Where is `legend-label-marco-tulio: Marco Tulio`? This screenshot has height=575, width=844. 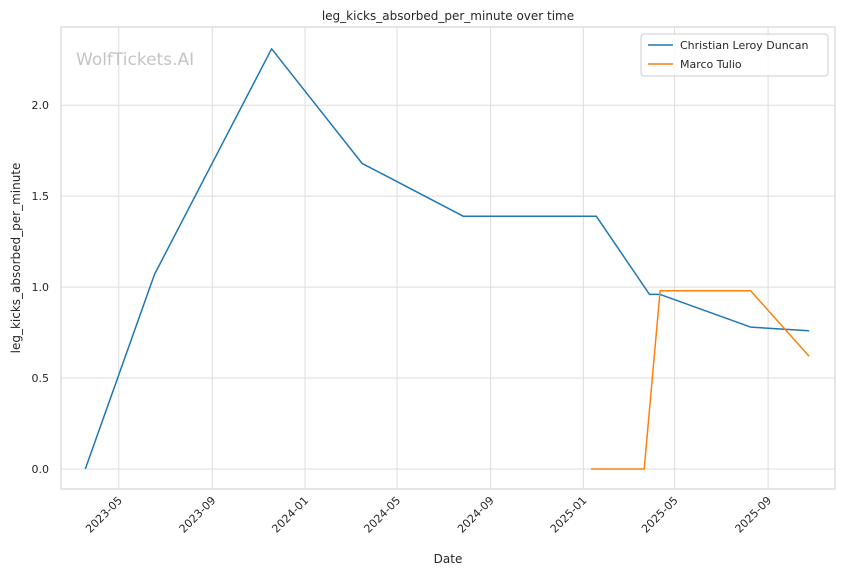 legend-label-marco-tulio: Marco Tulio is located at coordinates (711, 64).